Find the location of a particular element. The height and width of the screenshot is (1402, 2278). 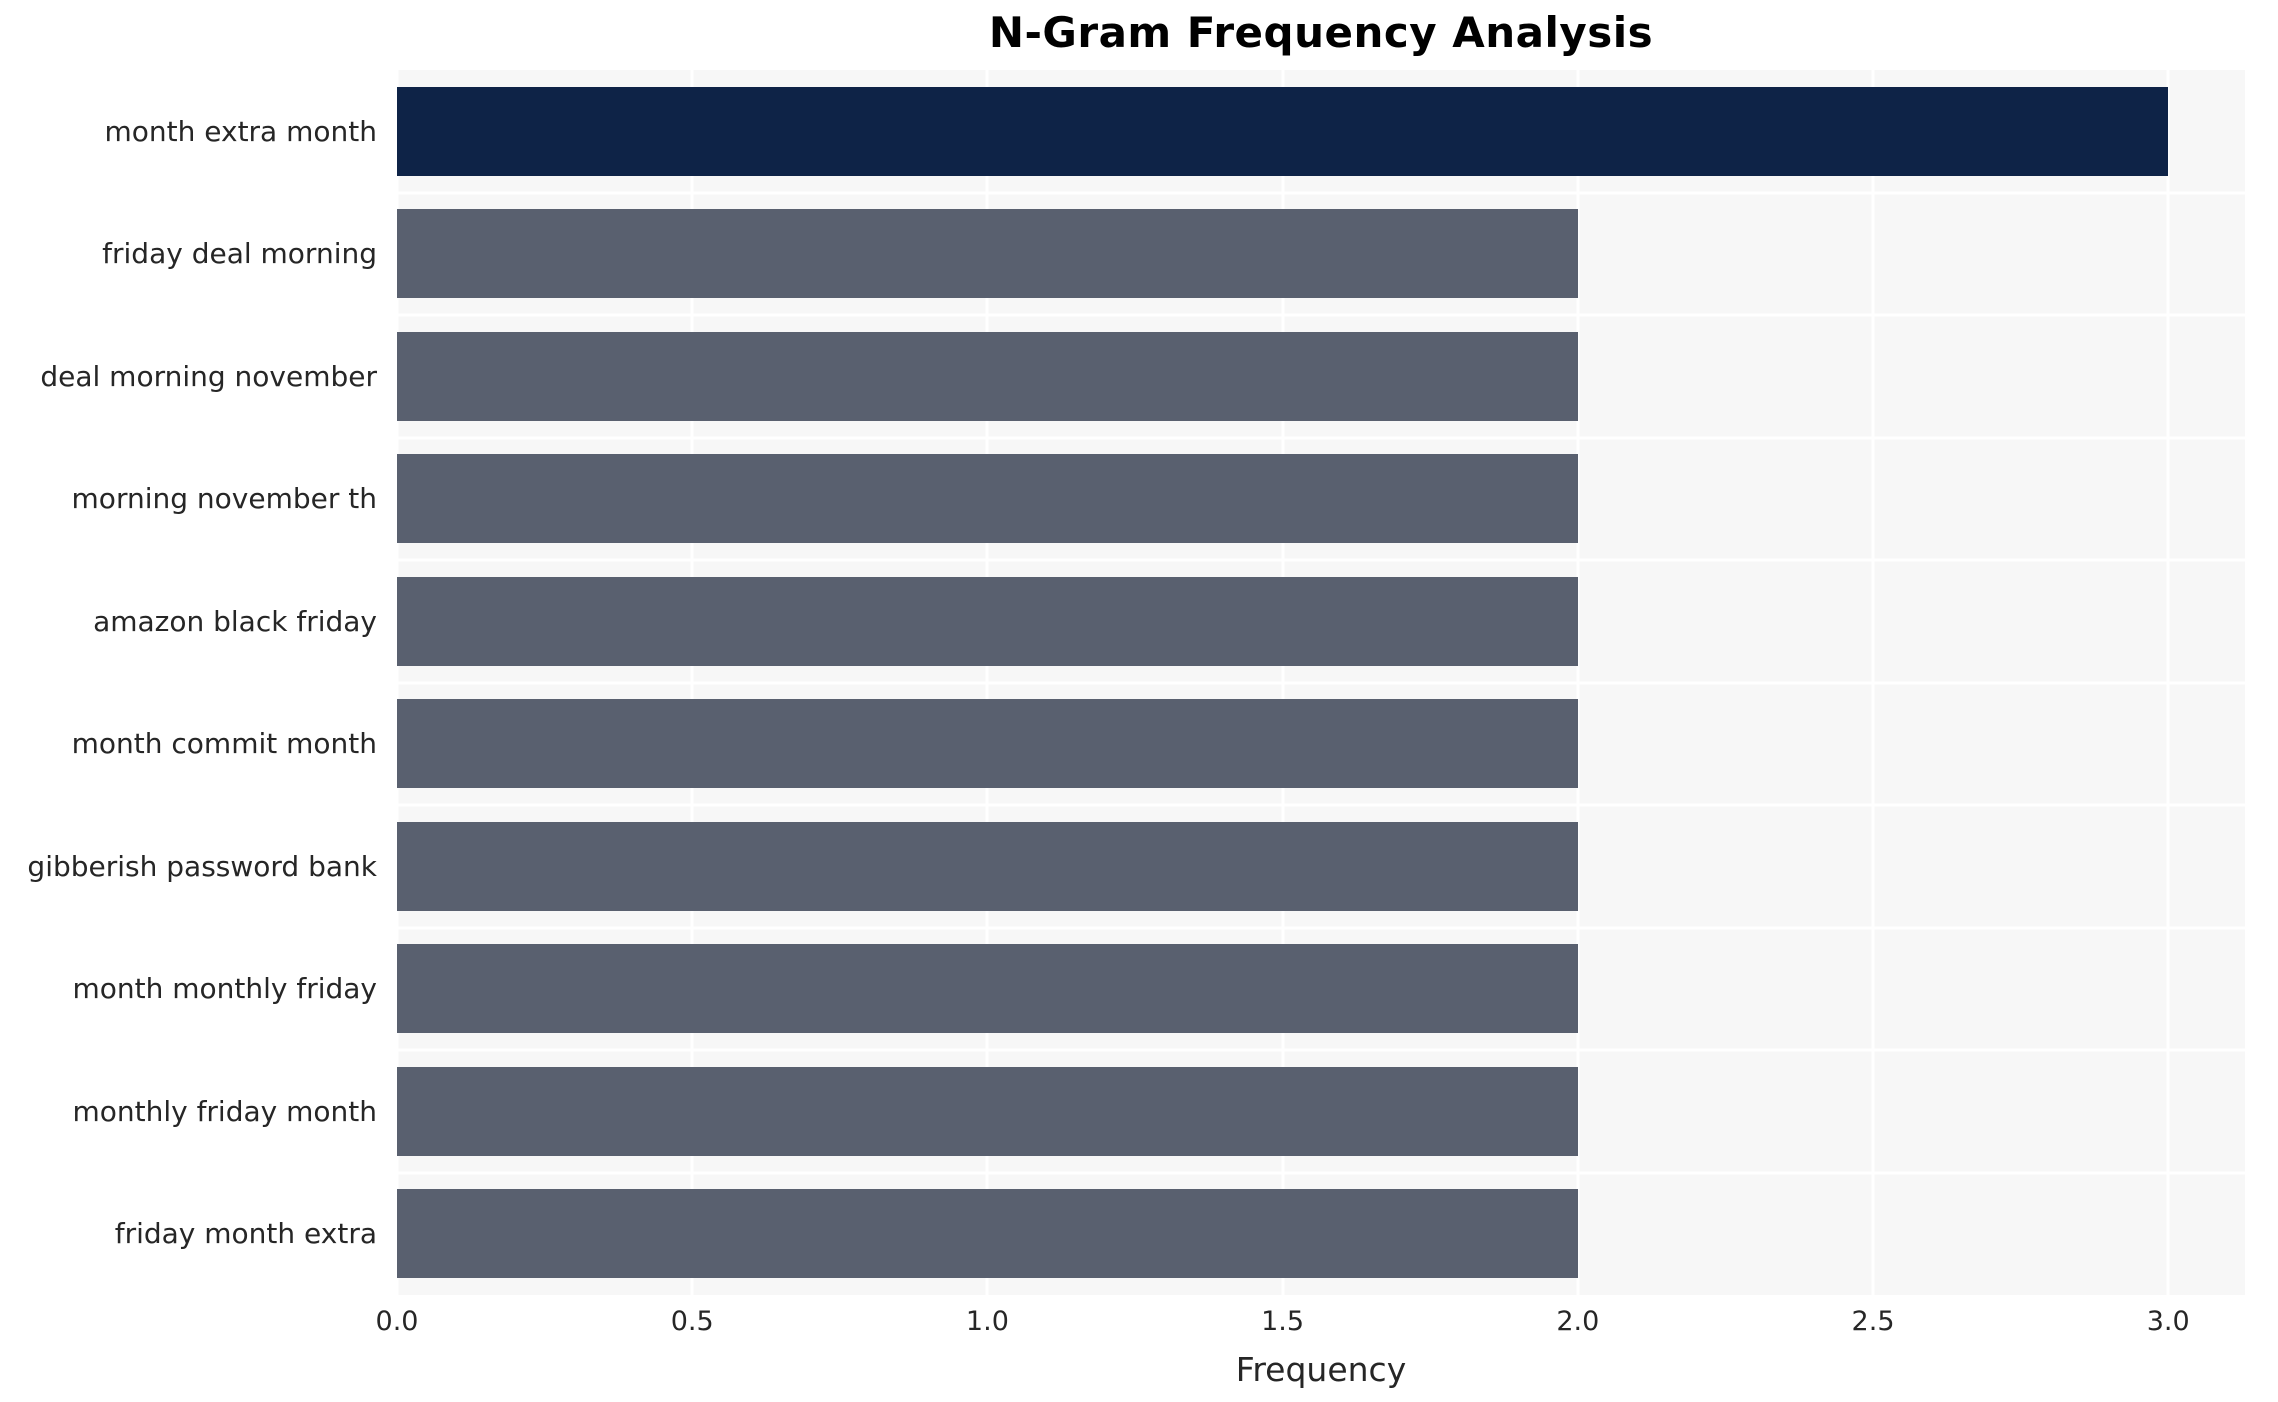

y-axis-category-label: deal morning november is located at coordinates (208, 376).